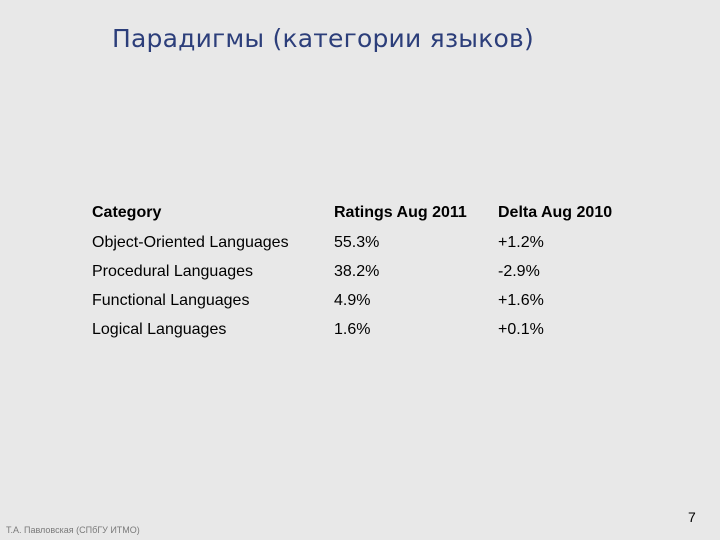 The width and height of the screenshot is (720, 540). I want to click on delta-cell: -2.9%, so click(519, 271).